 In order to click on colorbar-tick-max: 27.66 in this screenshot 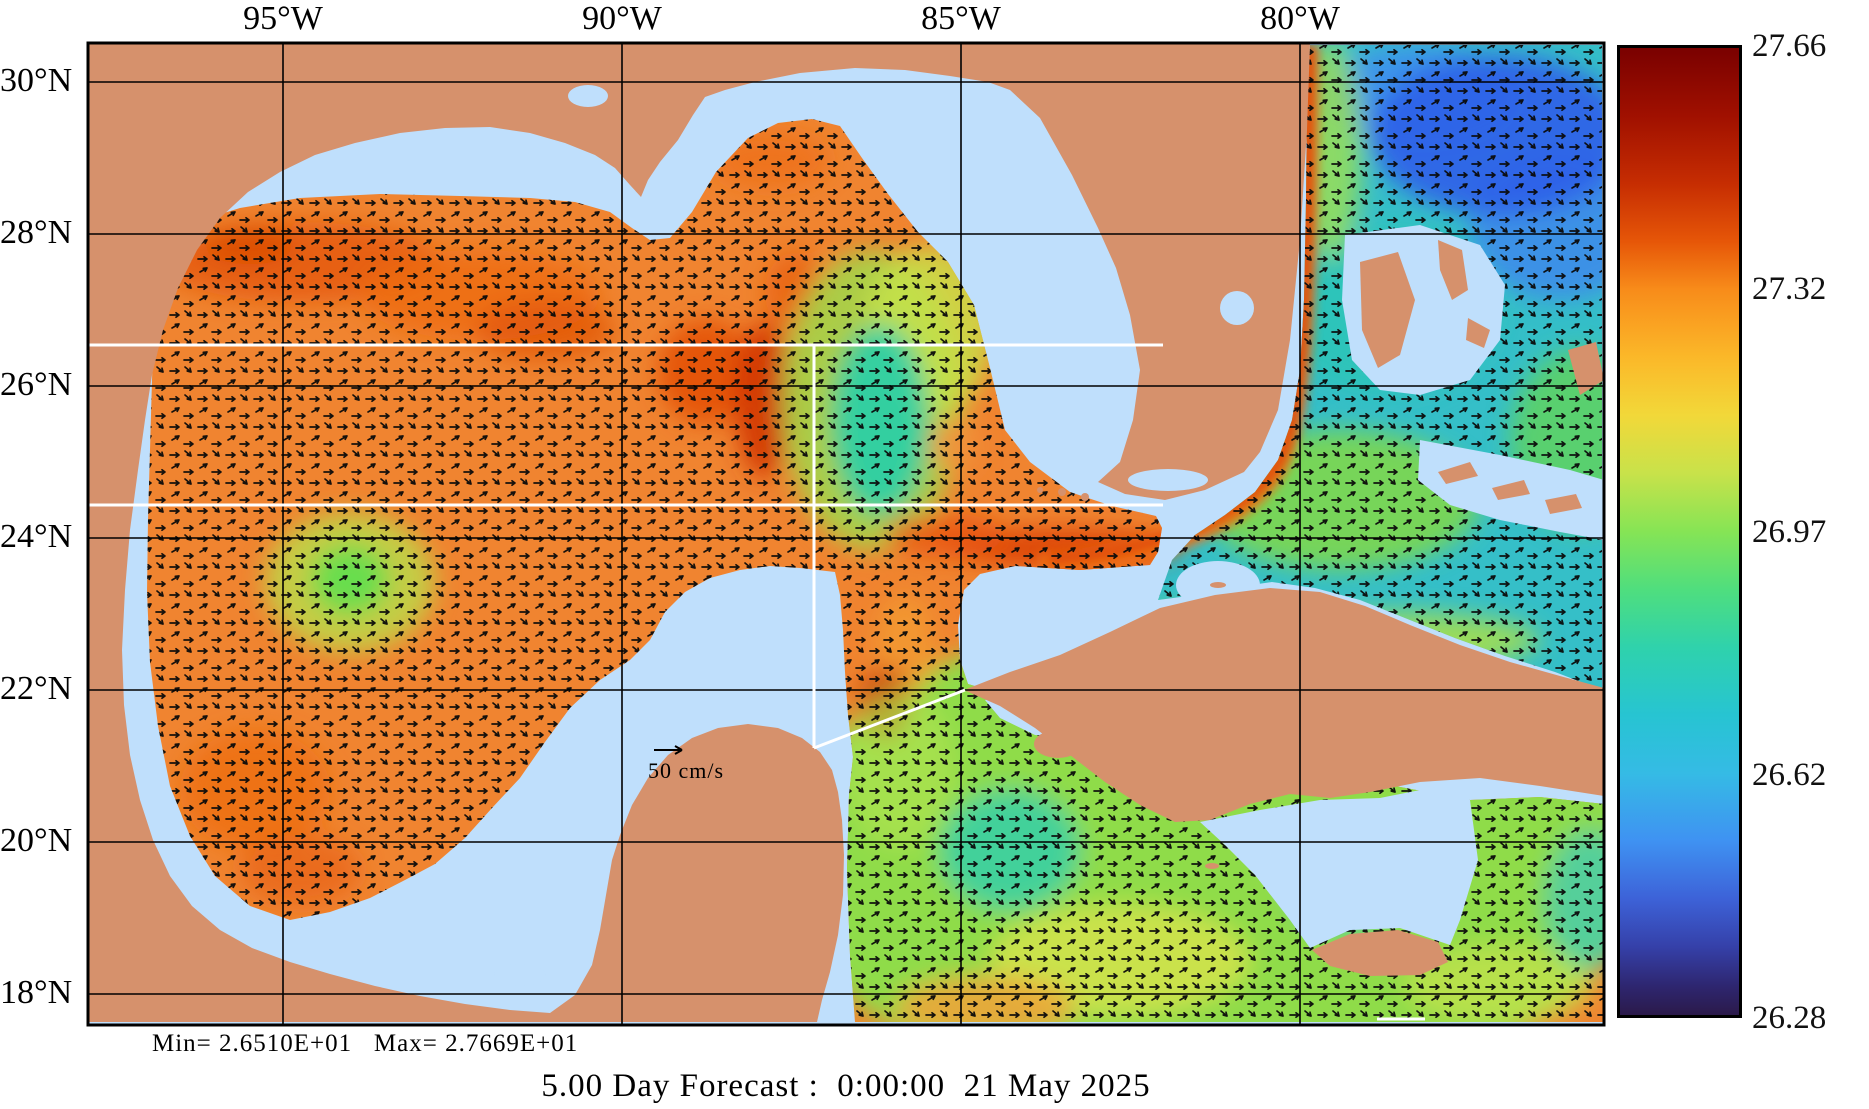, I will do `click(1789, 46)`.